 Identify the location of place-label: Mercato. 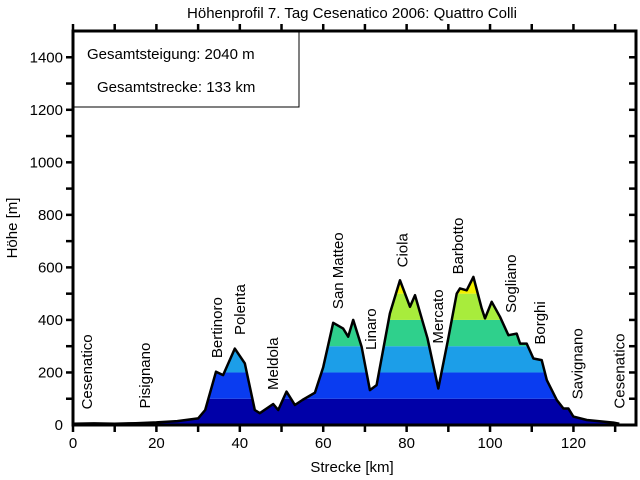
(438, 316).